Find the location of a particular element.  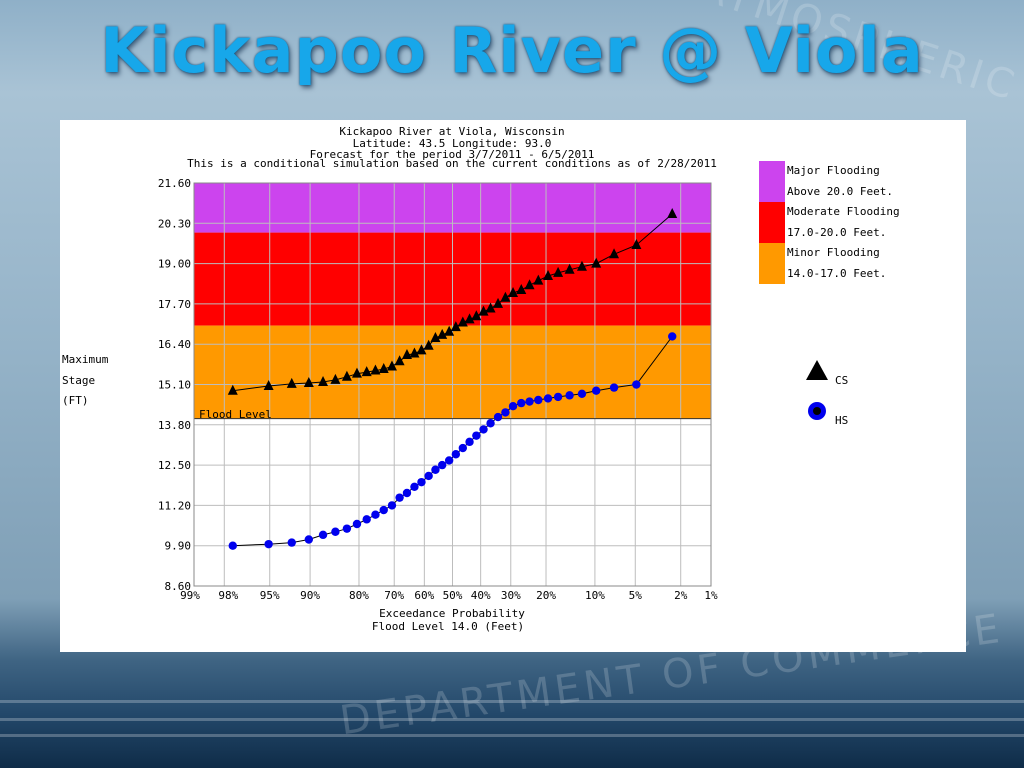

x-tick-label-98: 98% is located at coordinates (228, 595).